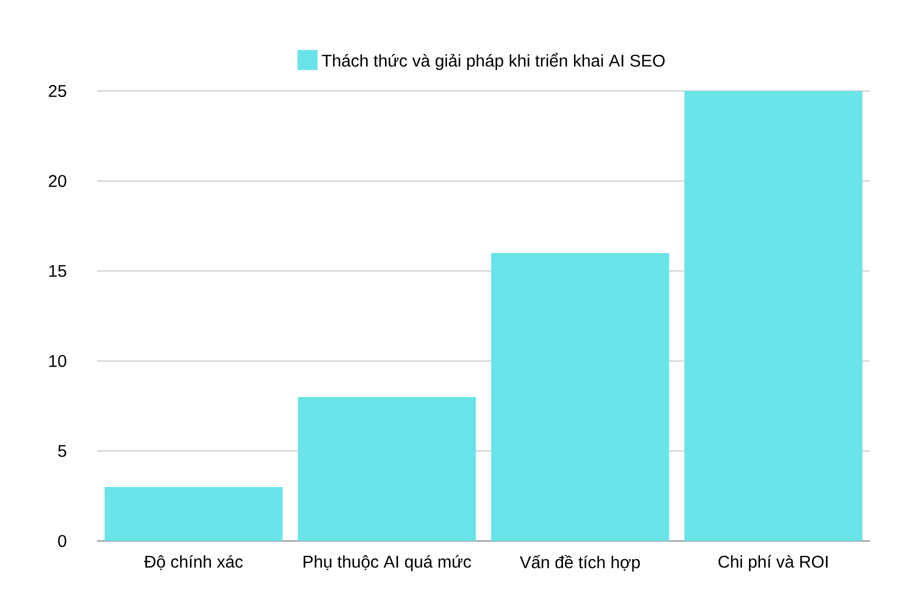 The image size is (900, 600). What do you see at coordinates (773, 563) in the screenshot?
I see `x-tick-label: Chi phí và ROI` at bounding box center [773, 563].